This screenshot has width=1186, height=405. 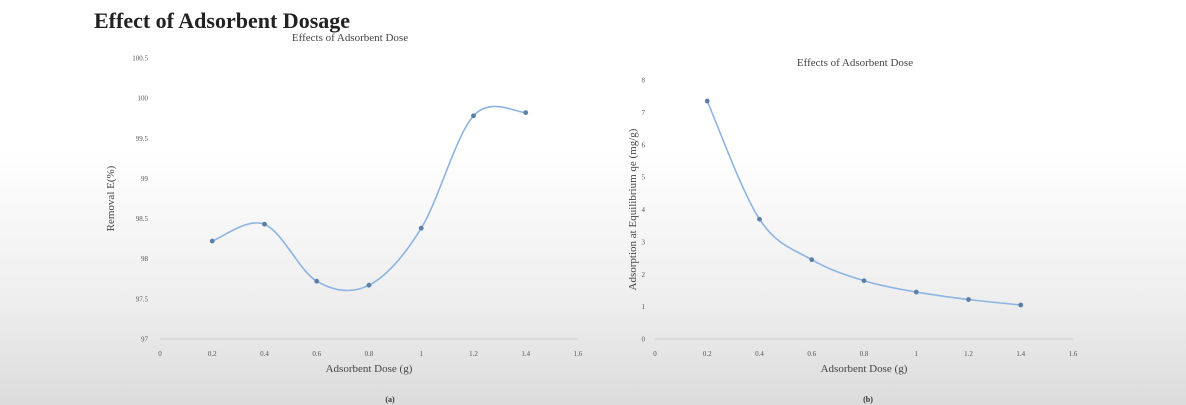 What do you see at coordinates (644, 242) in the screenshot?
I see `y-tick-label: 3` at bounding box center [644, 242].